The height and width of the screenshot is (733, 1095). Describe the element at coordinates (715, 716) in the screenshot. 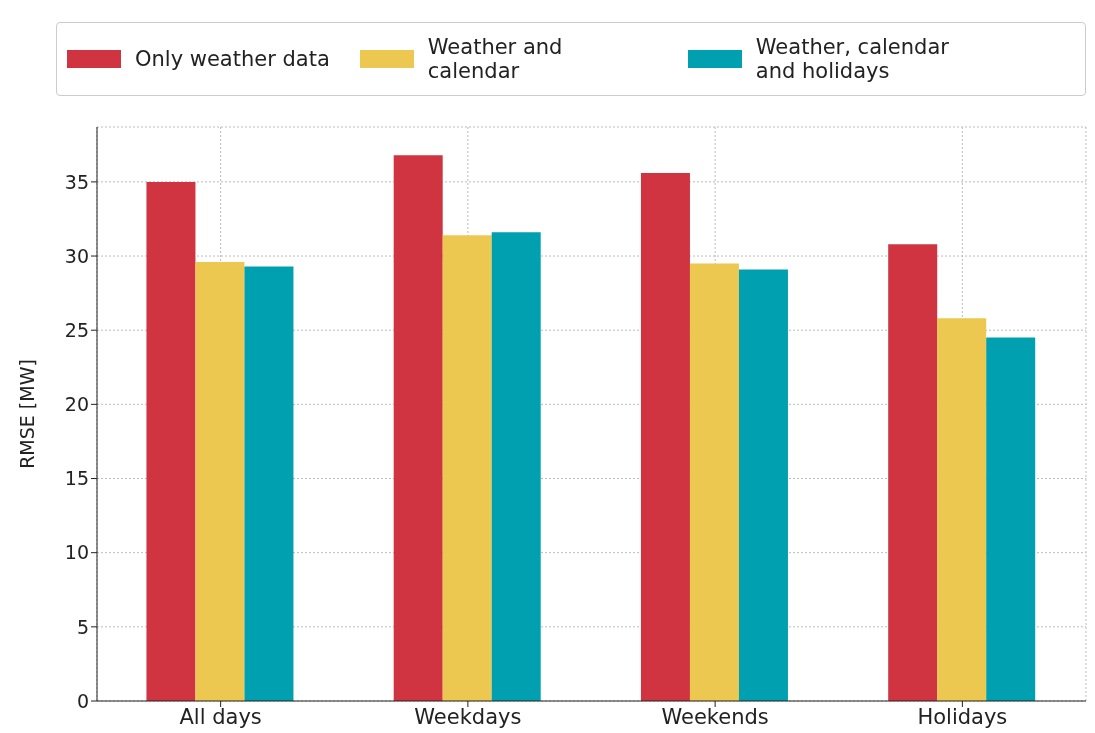

I see `x-tick-label: Weekends` at that location.